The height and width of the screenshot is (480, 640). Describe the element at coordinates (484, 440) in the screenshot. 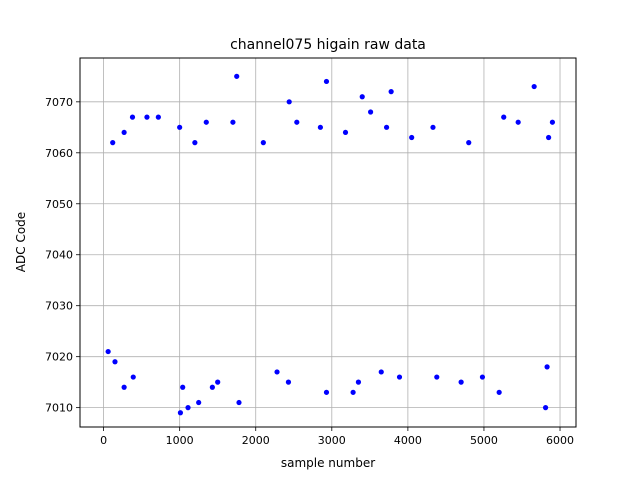

I see `x-tick-label: 5000` at that location.